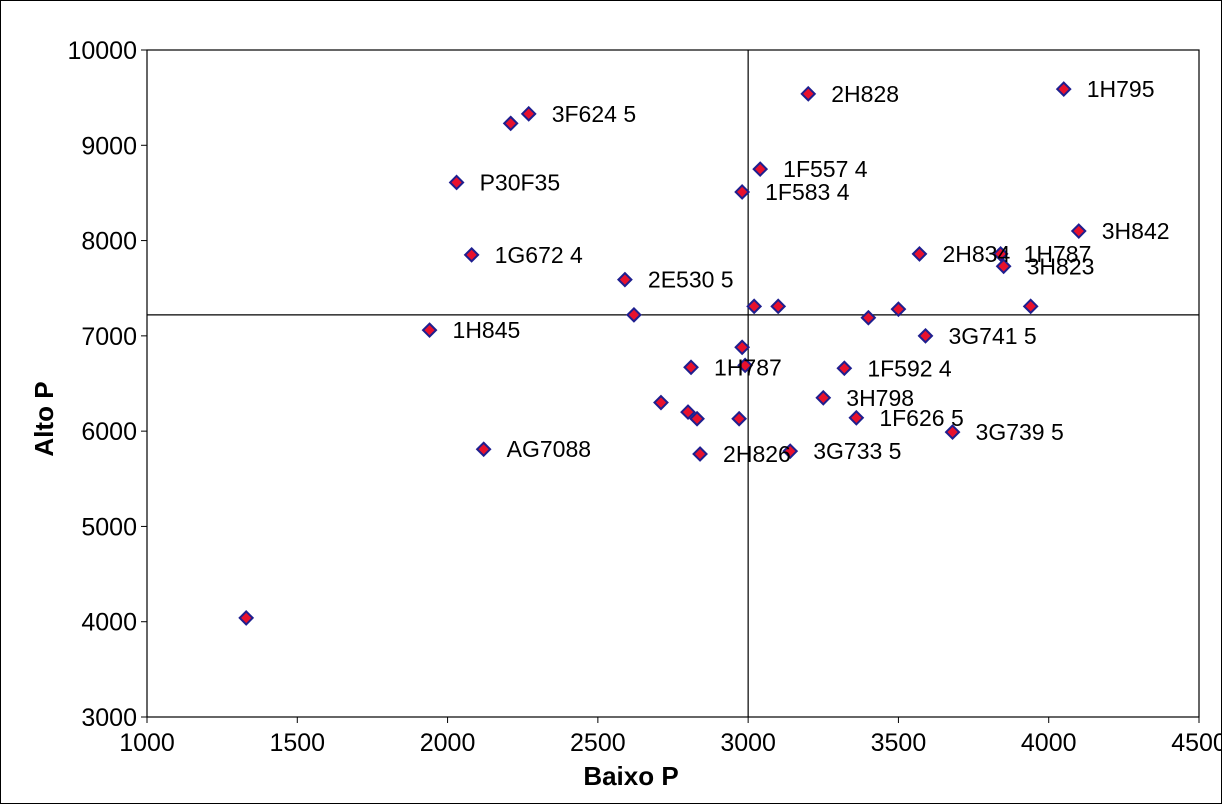 The height and width of the screenshot is (808, 1222). What do you see at coordinates (1136, 231) in the screenshot?
I see `point-label: 3H842` at bounding box center [1136, 231].